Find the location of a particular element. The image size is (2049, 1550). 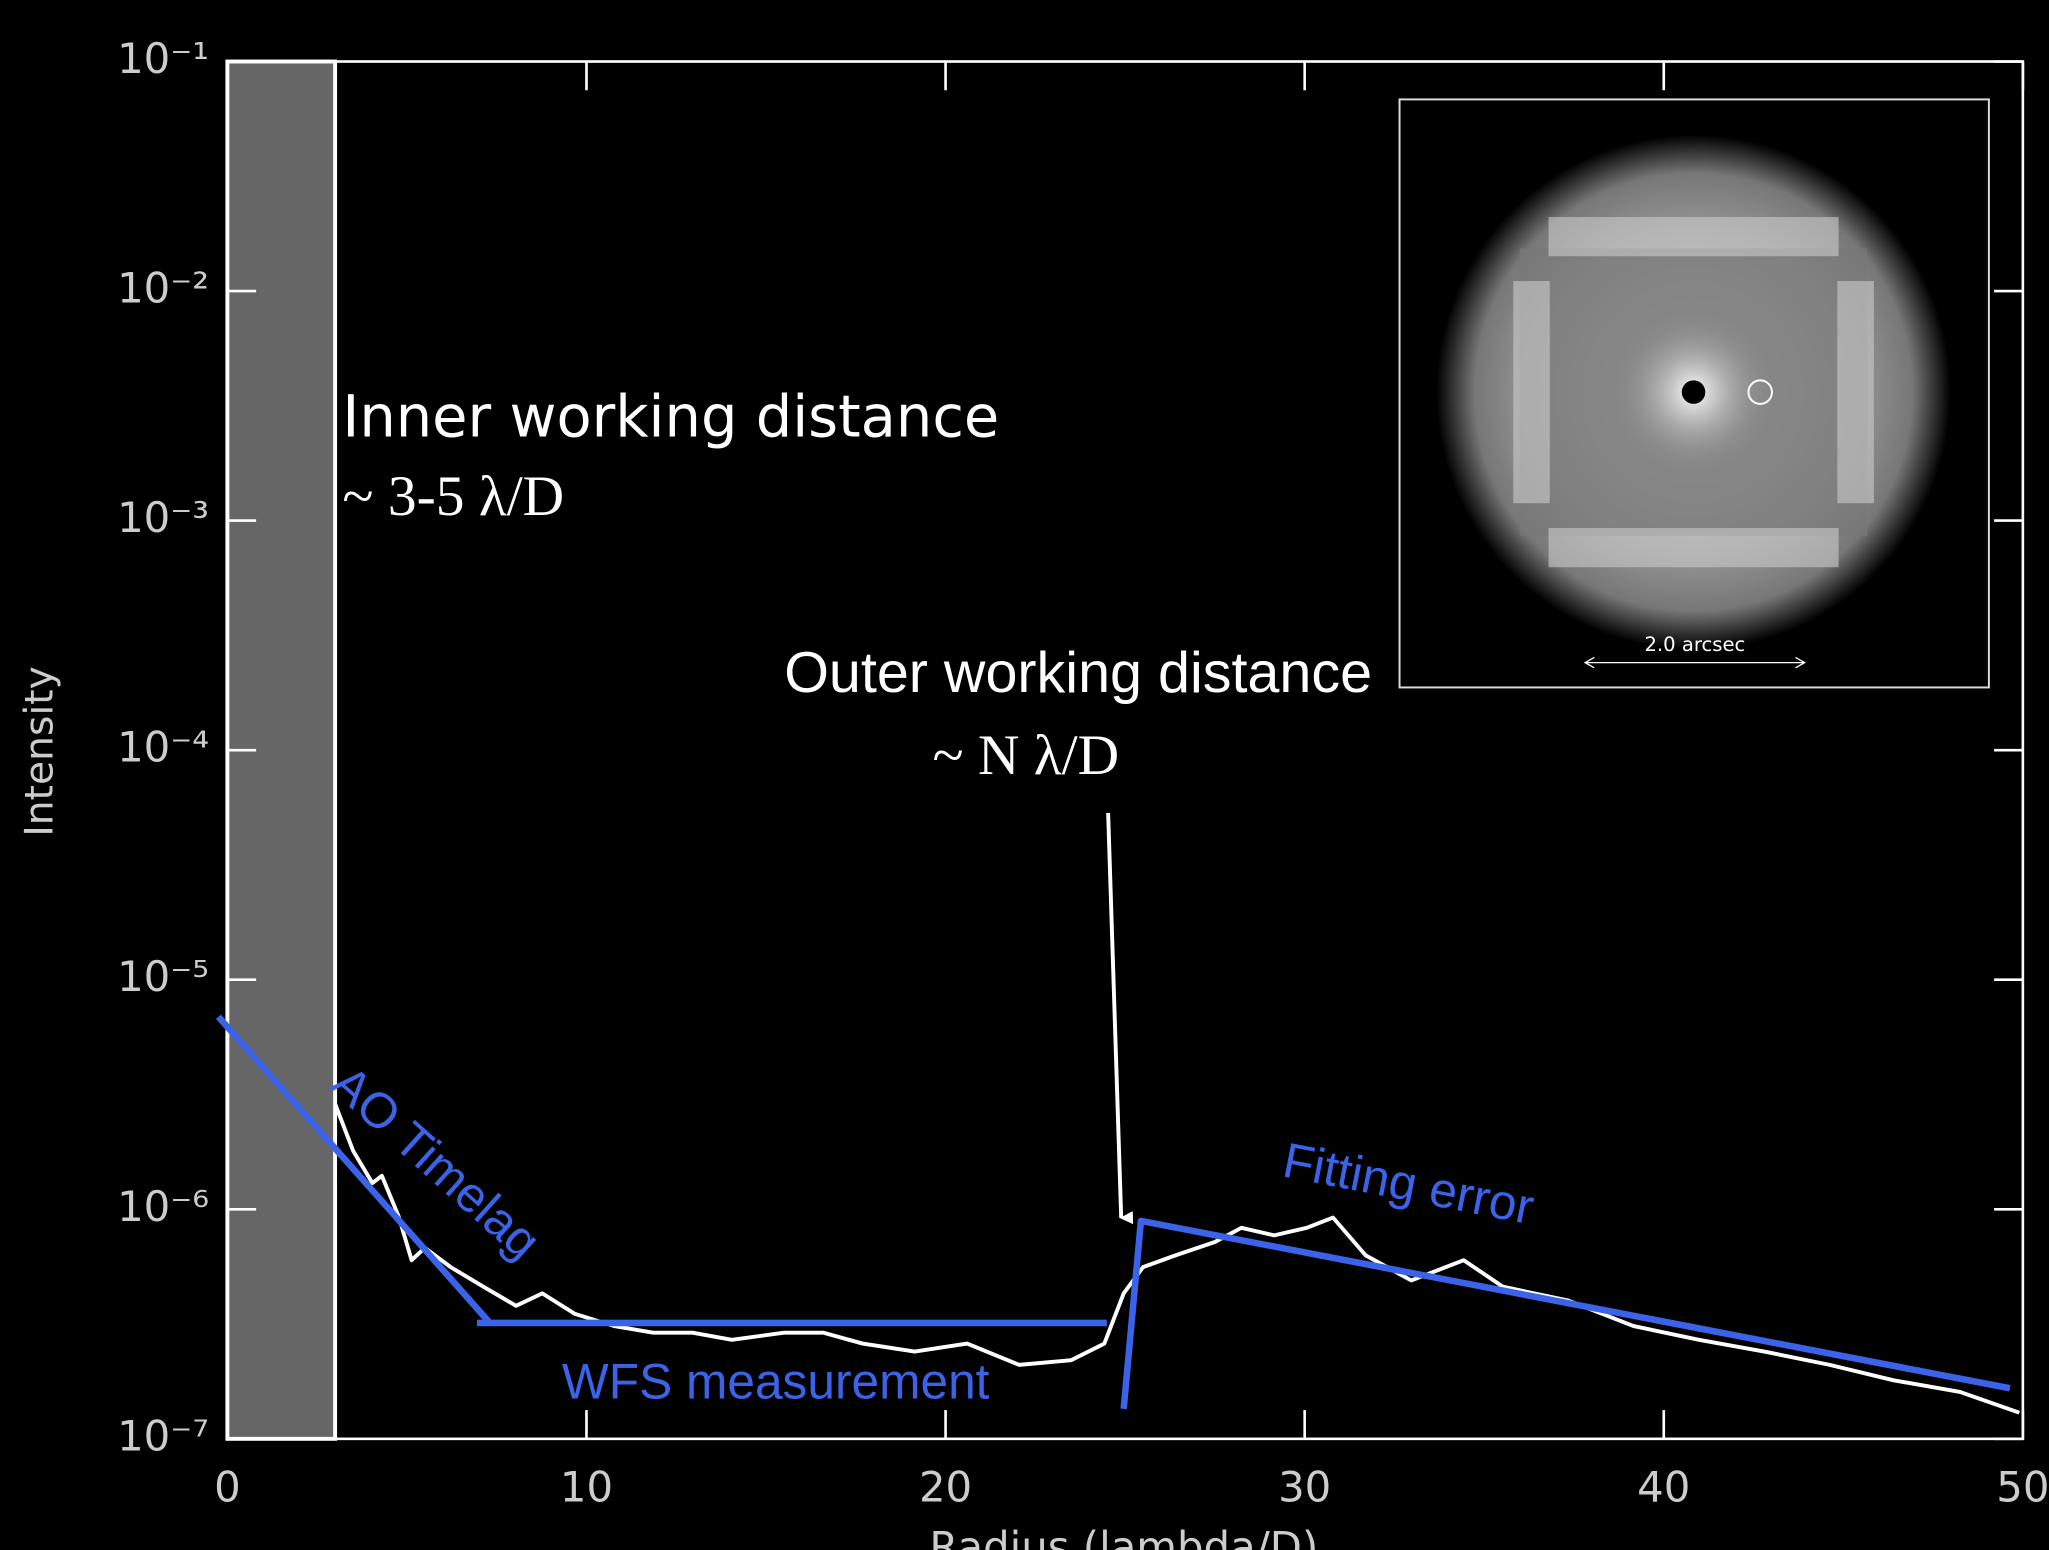

inset-scale-label: 2.0 arcsec is located at coordinates (1694, 644).